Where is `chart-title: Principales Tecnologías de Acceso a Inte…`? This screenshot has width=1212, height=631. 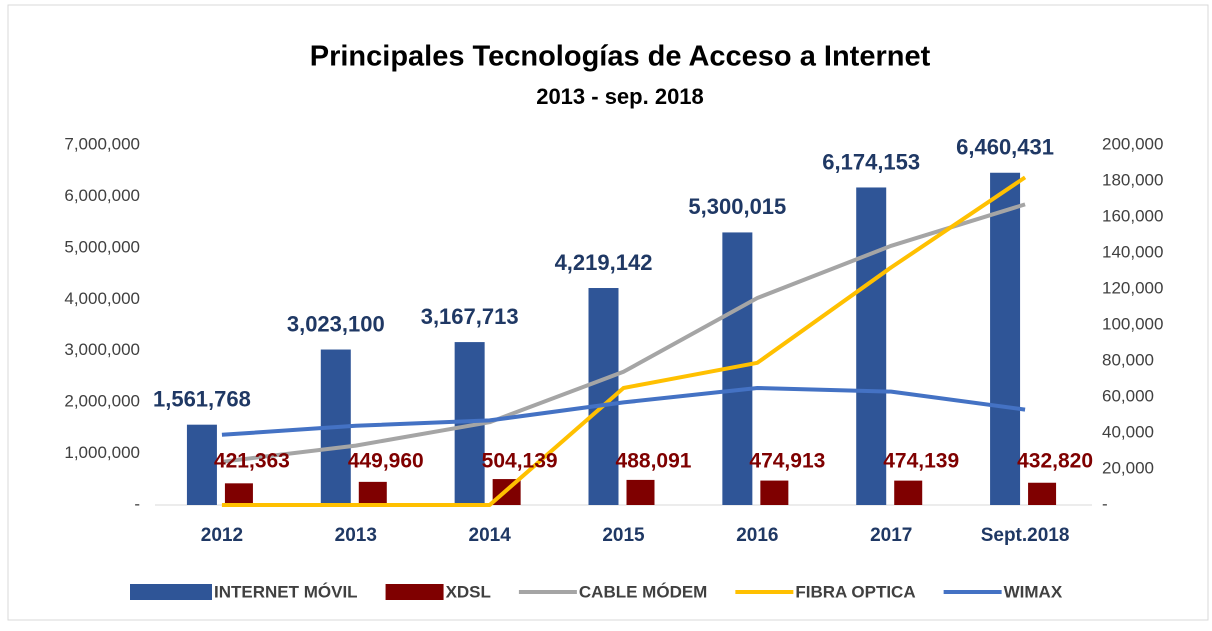
chart-title: Principales Tecnologías de Acceso a Inte… is located at coordinates (620, 57).